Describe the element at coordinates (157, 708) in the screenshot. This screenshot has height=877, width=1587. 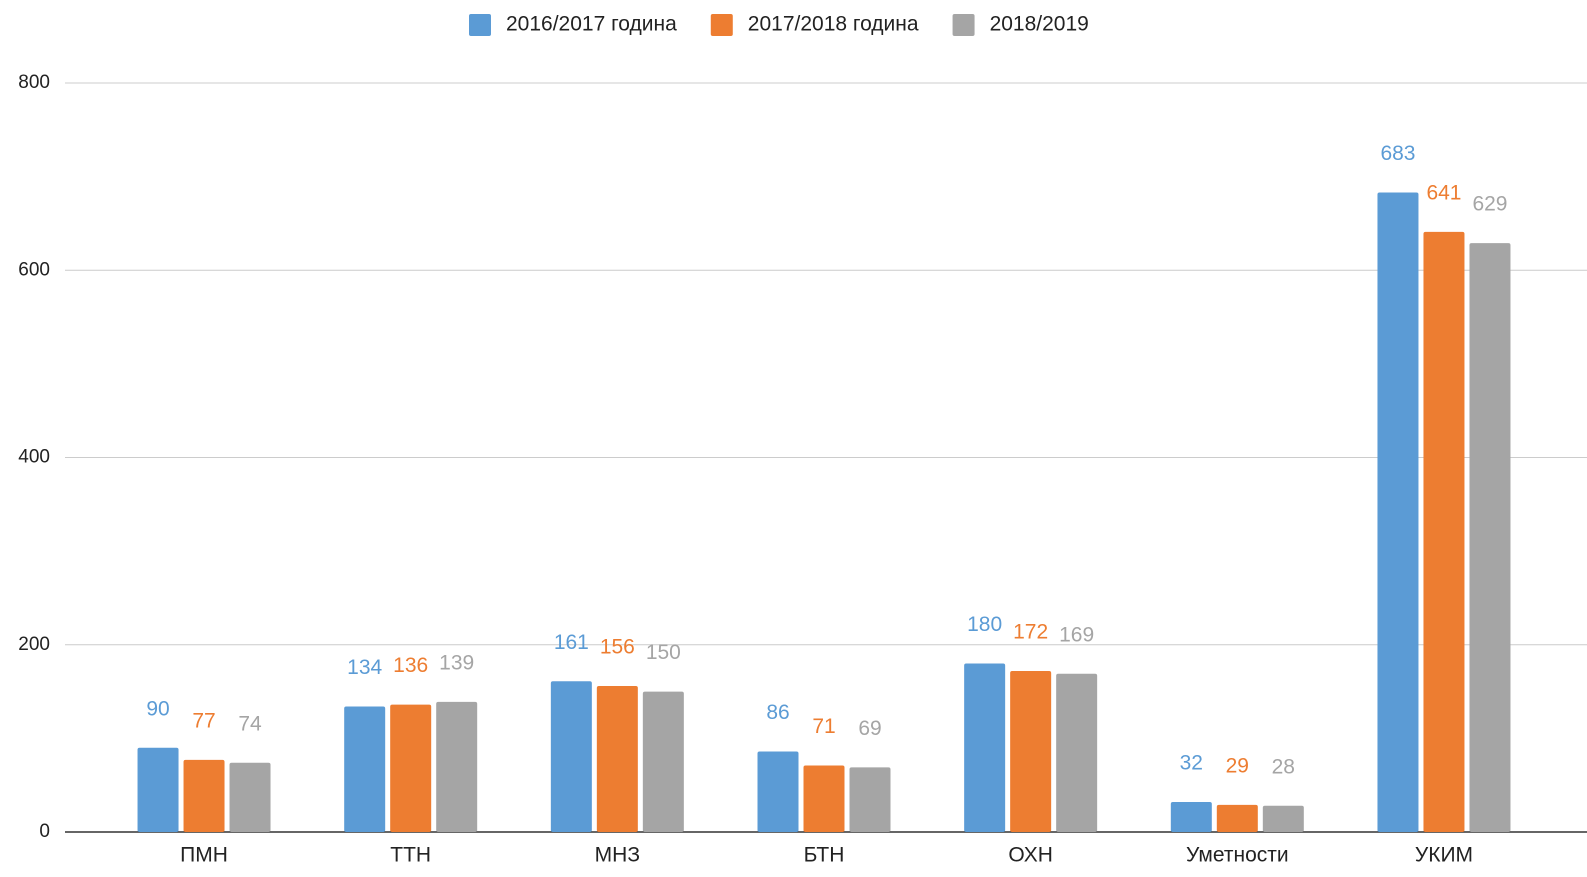
I see `value-label: 90` at that location.